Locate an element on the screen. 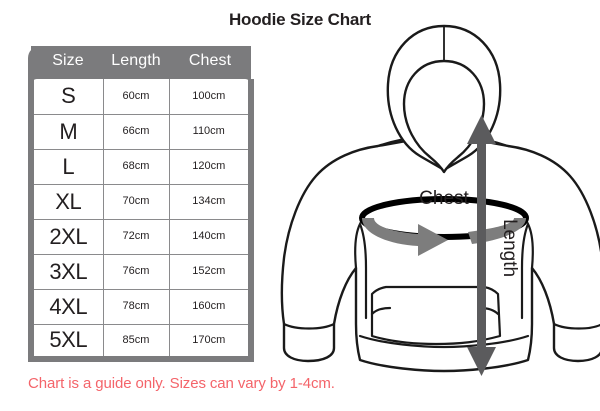  chest-value: 120cm is located at coordinates (209, 166).